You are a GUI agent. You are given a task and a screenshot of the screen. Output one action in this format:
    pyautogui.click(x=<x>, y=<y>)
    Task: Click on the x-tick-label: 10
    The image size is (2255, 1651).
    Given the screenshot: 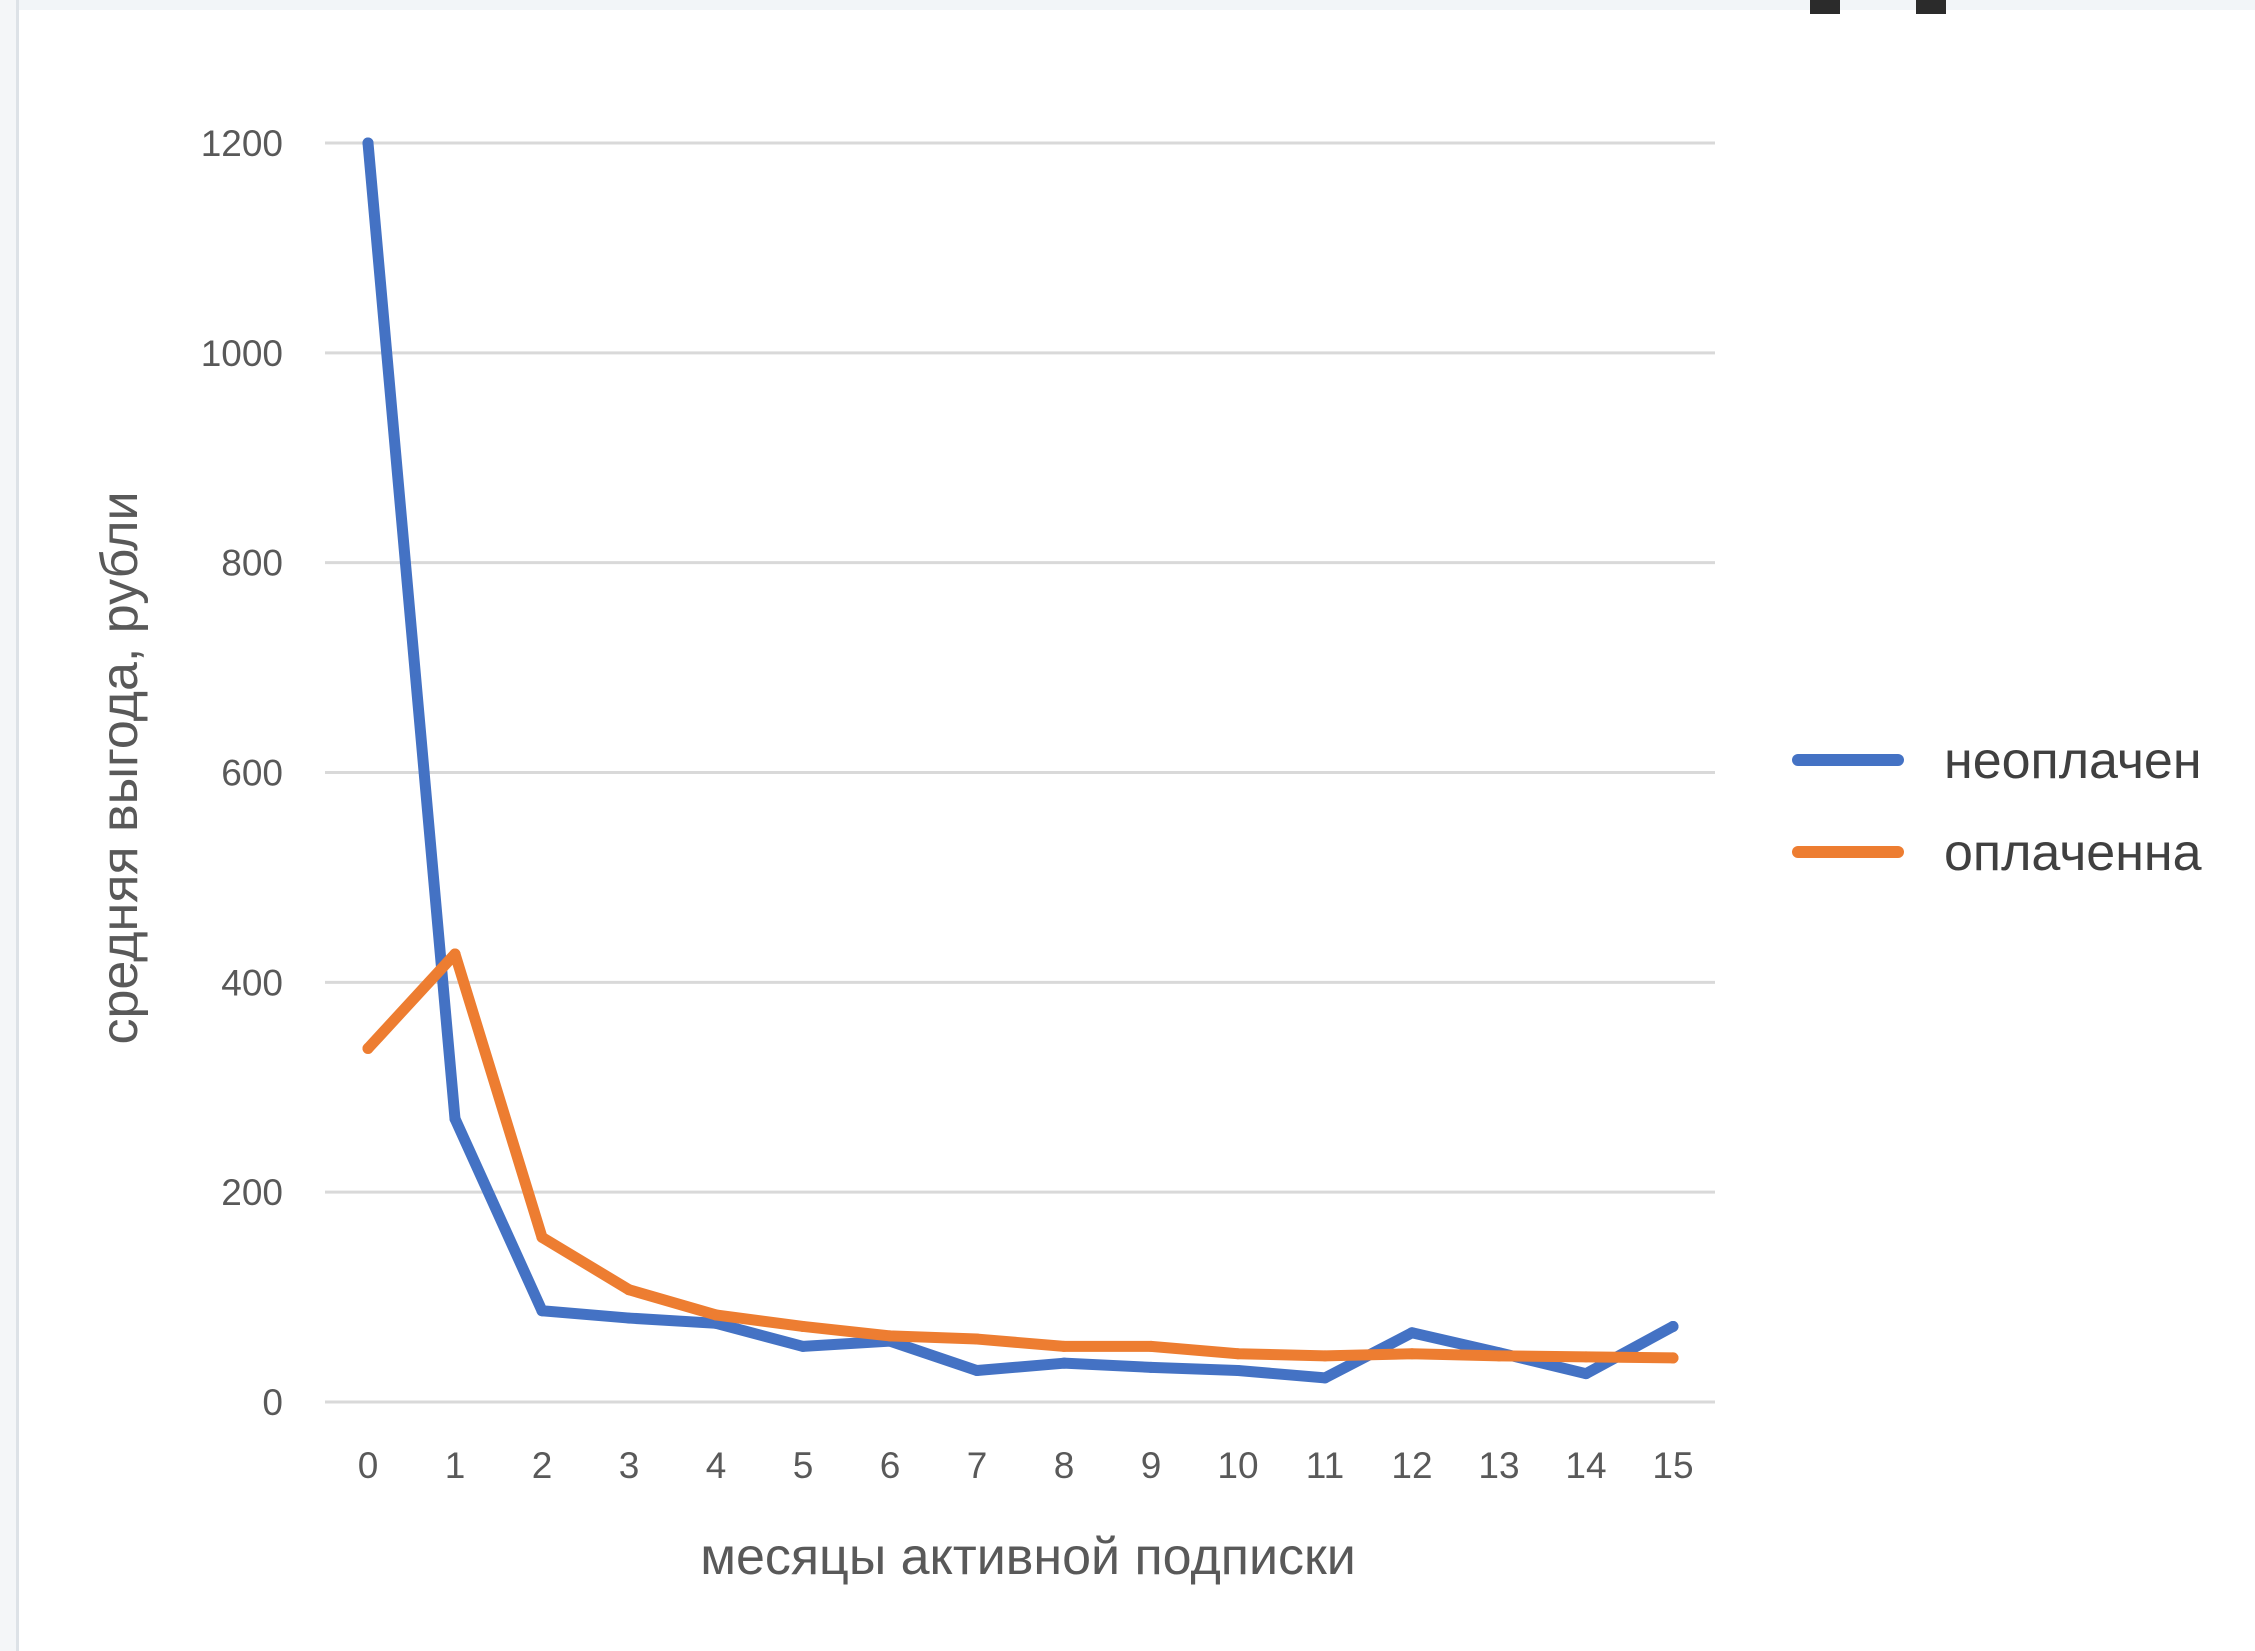 What is the action you would take?
    pyautogui.click(x=1237, y=1465)
    